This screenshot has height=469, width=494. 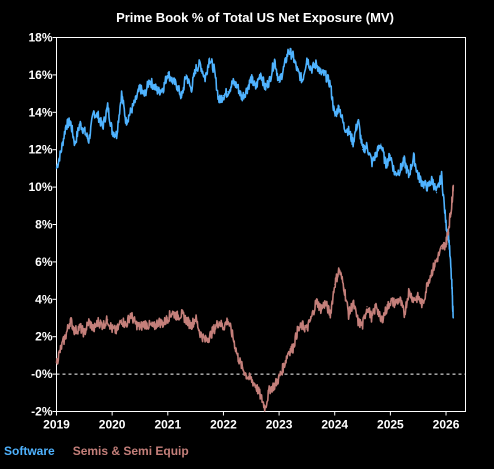 I want to click on legend-entry-software: Software, so click(x=29, y=451).